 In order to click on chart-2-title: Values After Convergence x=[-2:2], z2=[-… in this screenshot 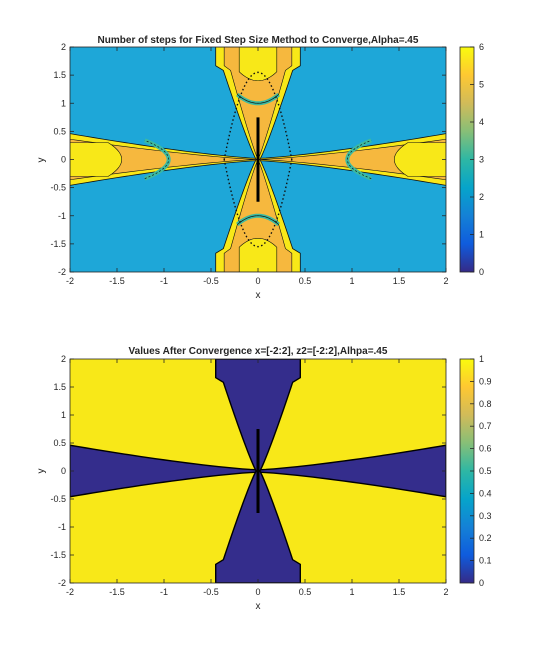, I will do `click(258, 351)`.